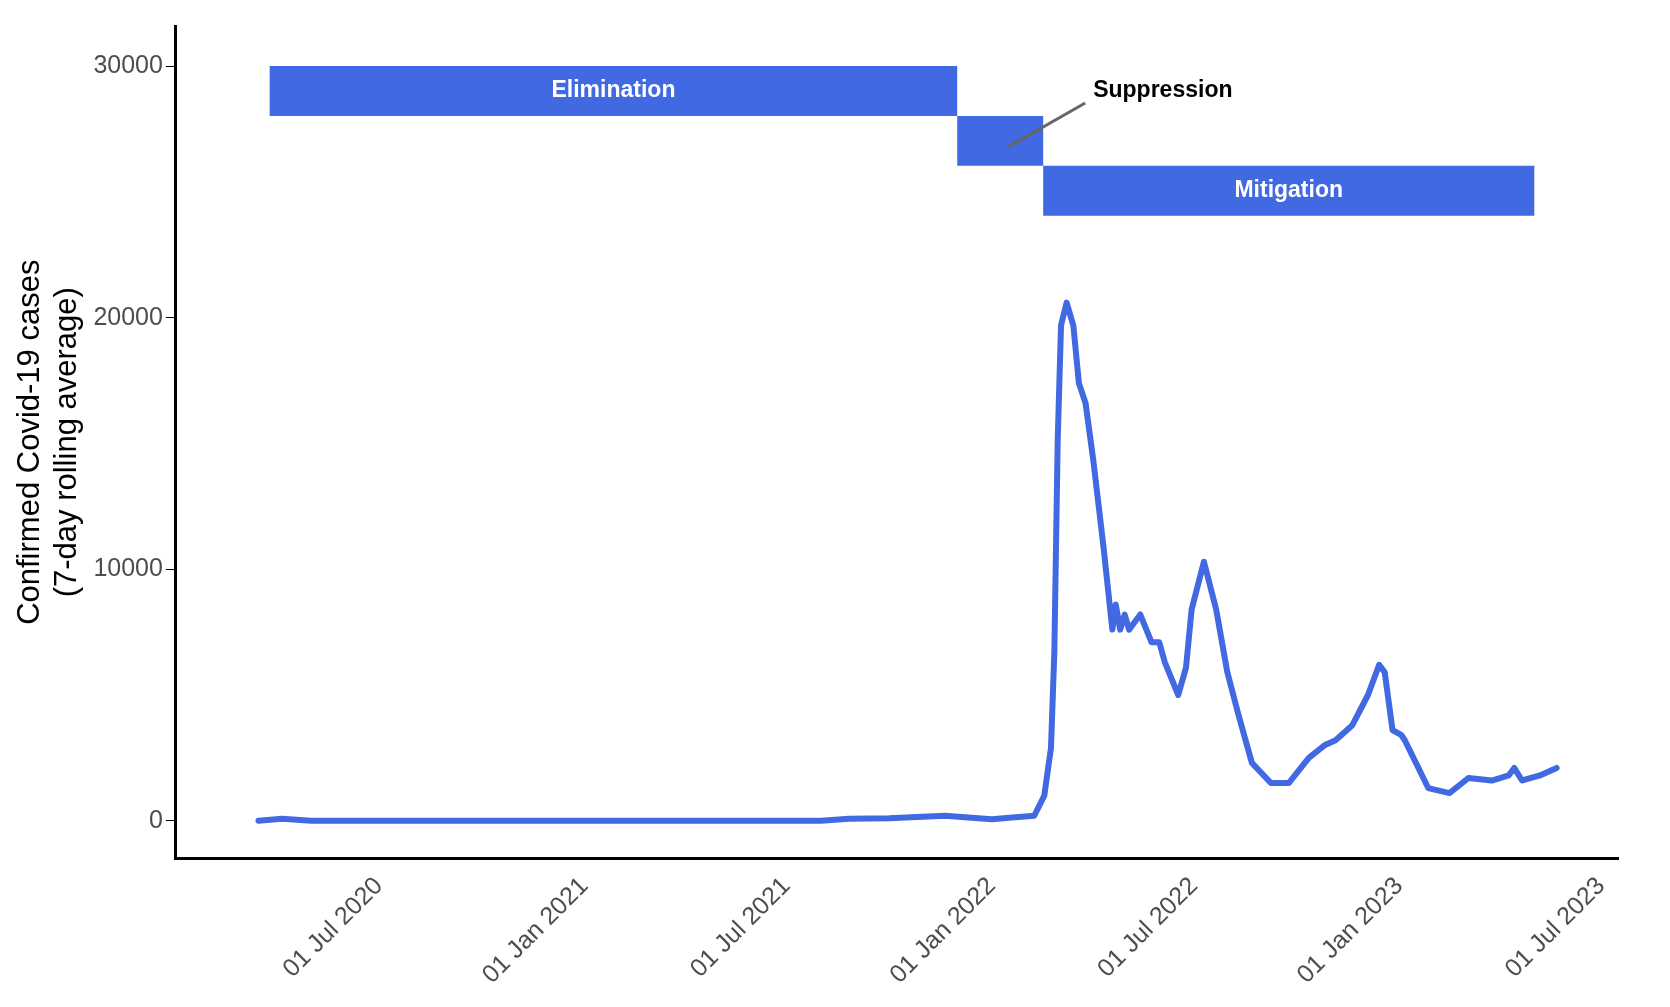 Image resolution: width=1670 pixels, height=1007 pixels. What do you see at coordinates (128, 315) in the screenshot?
I see `y-tick-label: 20000` at bounding box center [128, 315].